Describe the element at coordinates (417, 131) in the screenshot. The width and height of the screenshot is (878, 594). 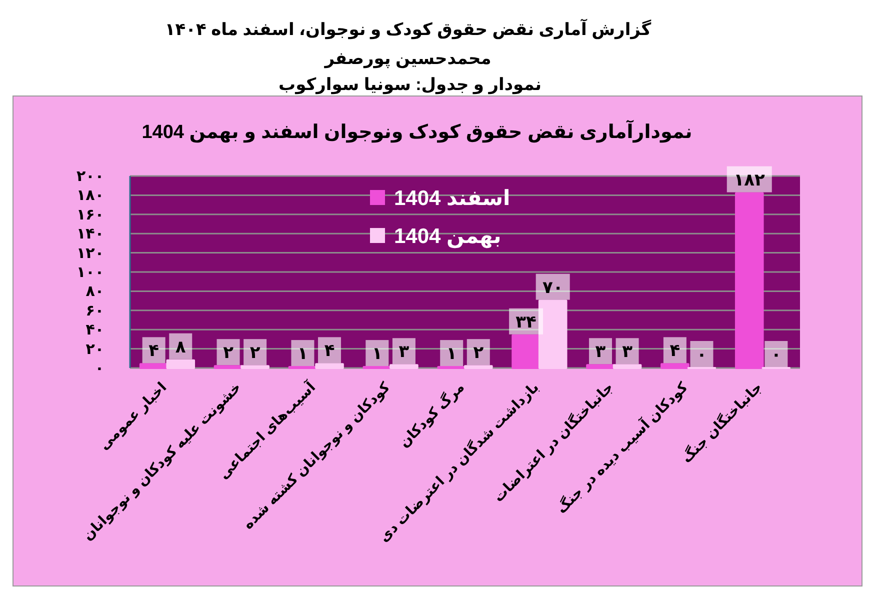
I see `text: نمودارآماری نقض حقوق کودک ونوجوان اسفند و بهمن 1404` at that location.